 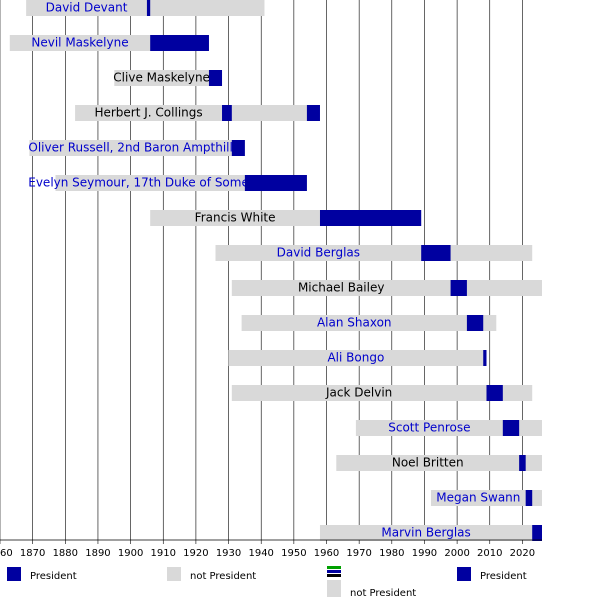 What do you see at coordinates (341, 288) in the screenshot?
I see `row-label: Michael Bailey` at bounding box center [341, 288].